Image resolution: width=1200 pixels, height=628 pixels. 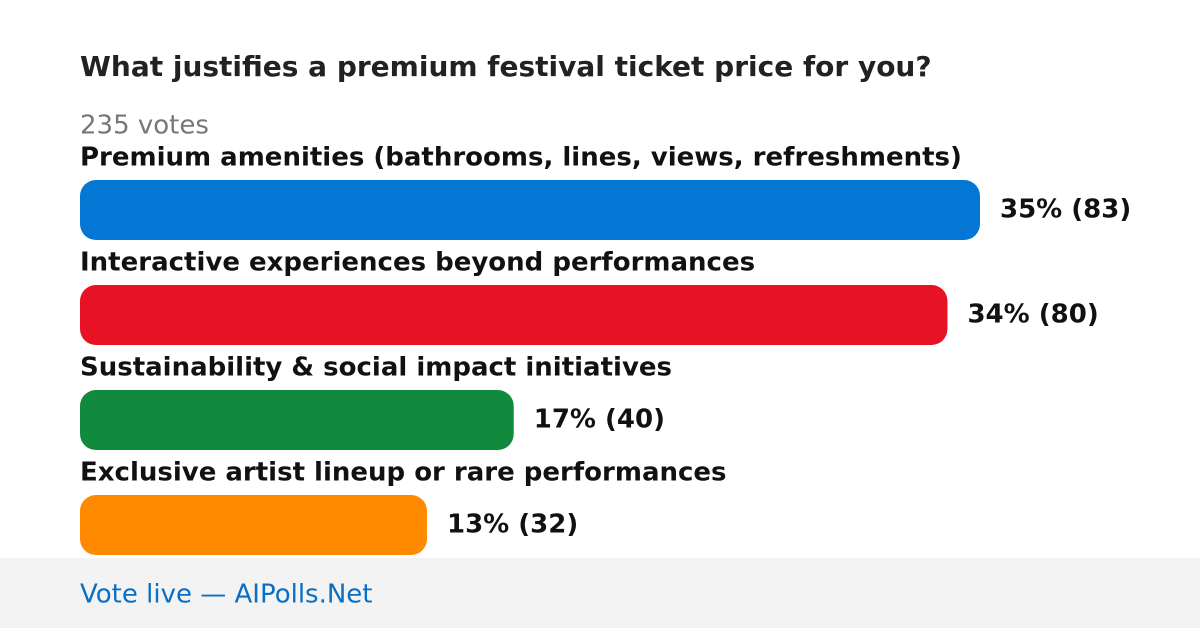 I want to click on value-label: 13% (32), so click(x=512, y=525).